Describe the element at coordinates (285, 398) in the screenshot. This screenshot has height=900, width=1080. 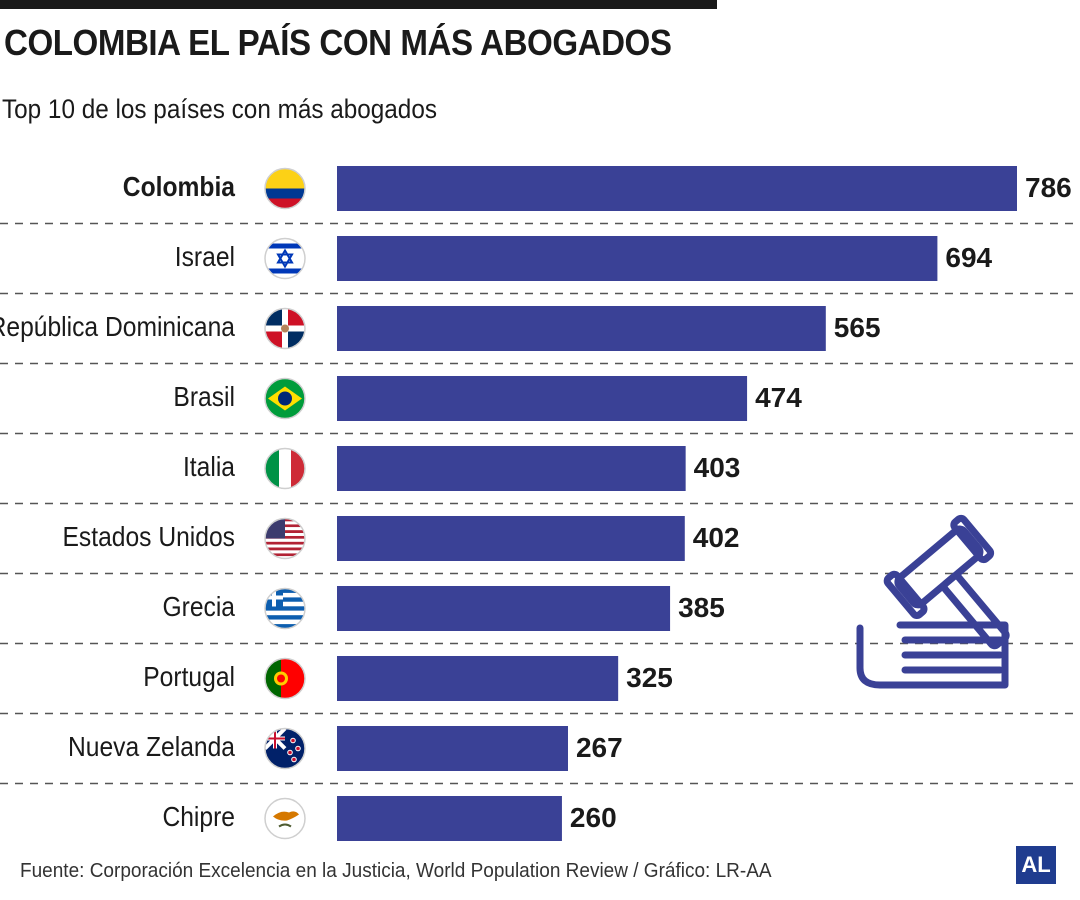
I see `brazil-flag-icon` at that location.